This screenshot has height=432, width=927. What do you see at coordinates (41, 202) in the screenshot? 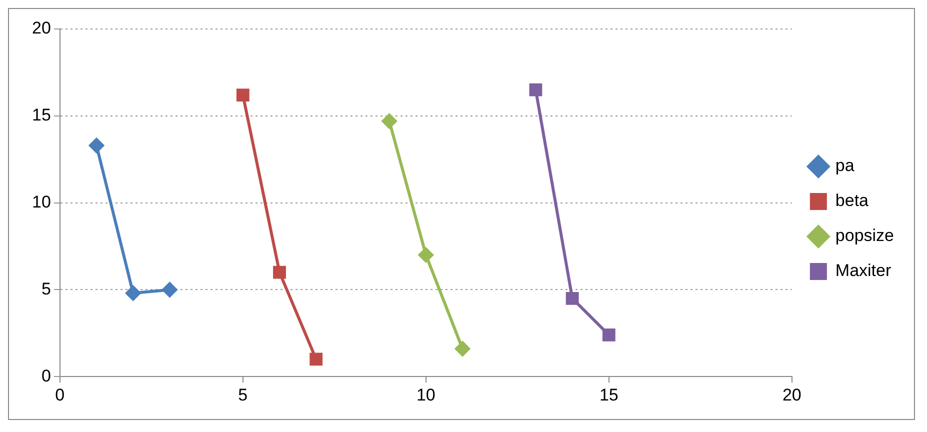
I see `y-tick-label: 10` at bounding box center [41, 202].